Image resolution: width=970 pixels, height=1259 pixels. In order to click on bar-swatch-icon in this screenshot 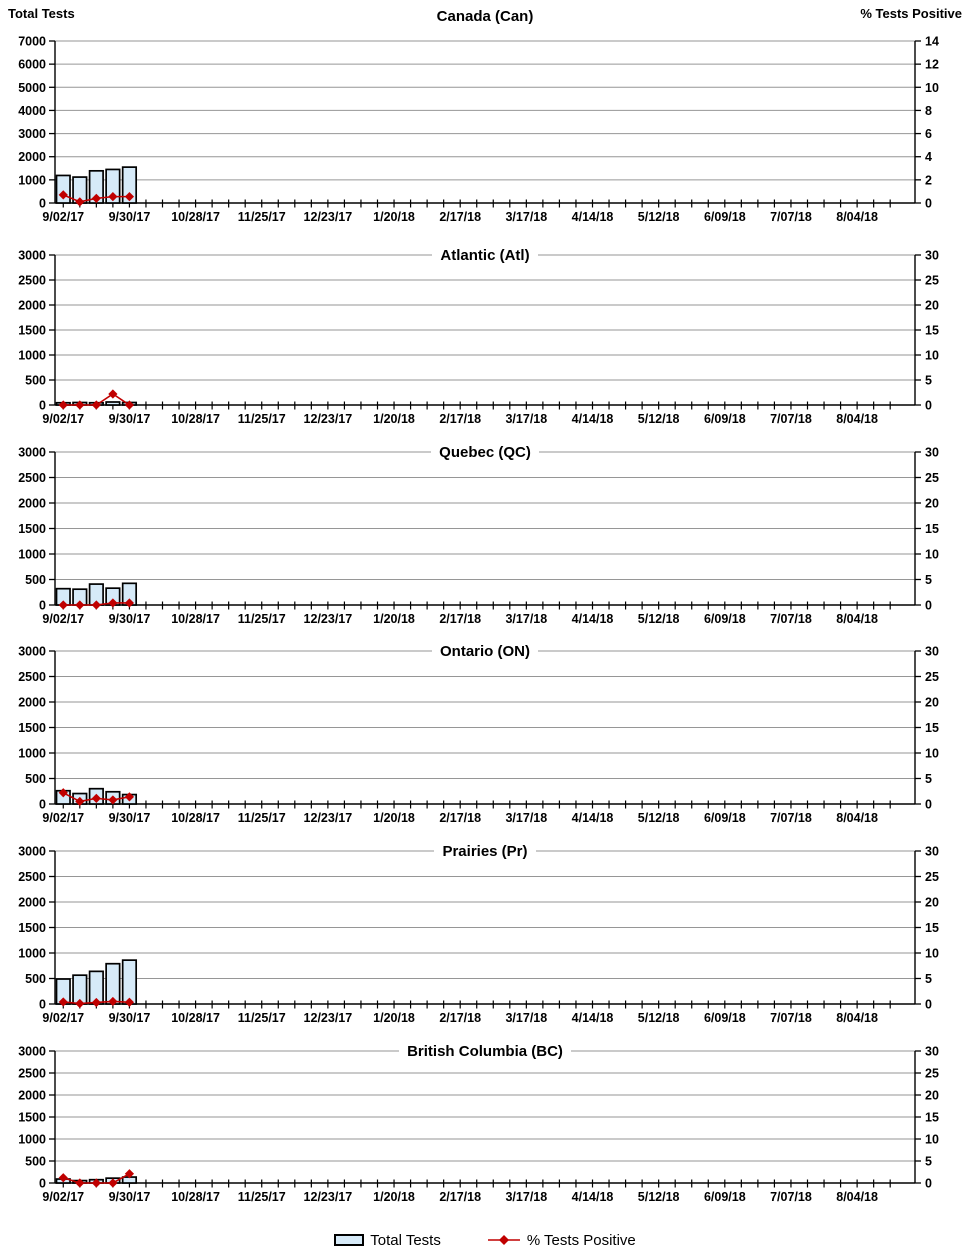, I will do `click(349, 1240)`.